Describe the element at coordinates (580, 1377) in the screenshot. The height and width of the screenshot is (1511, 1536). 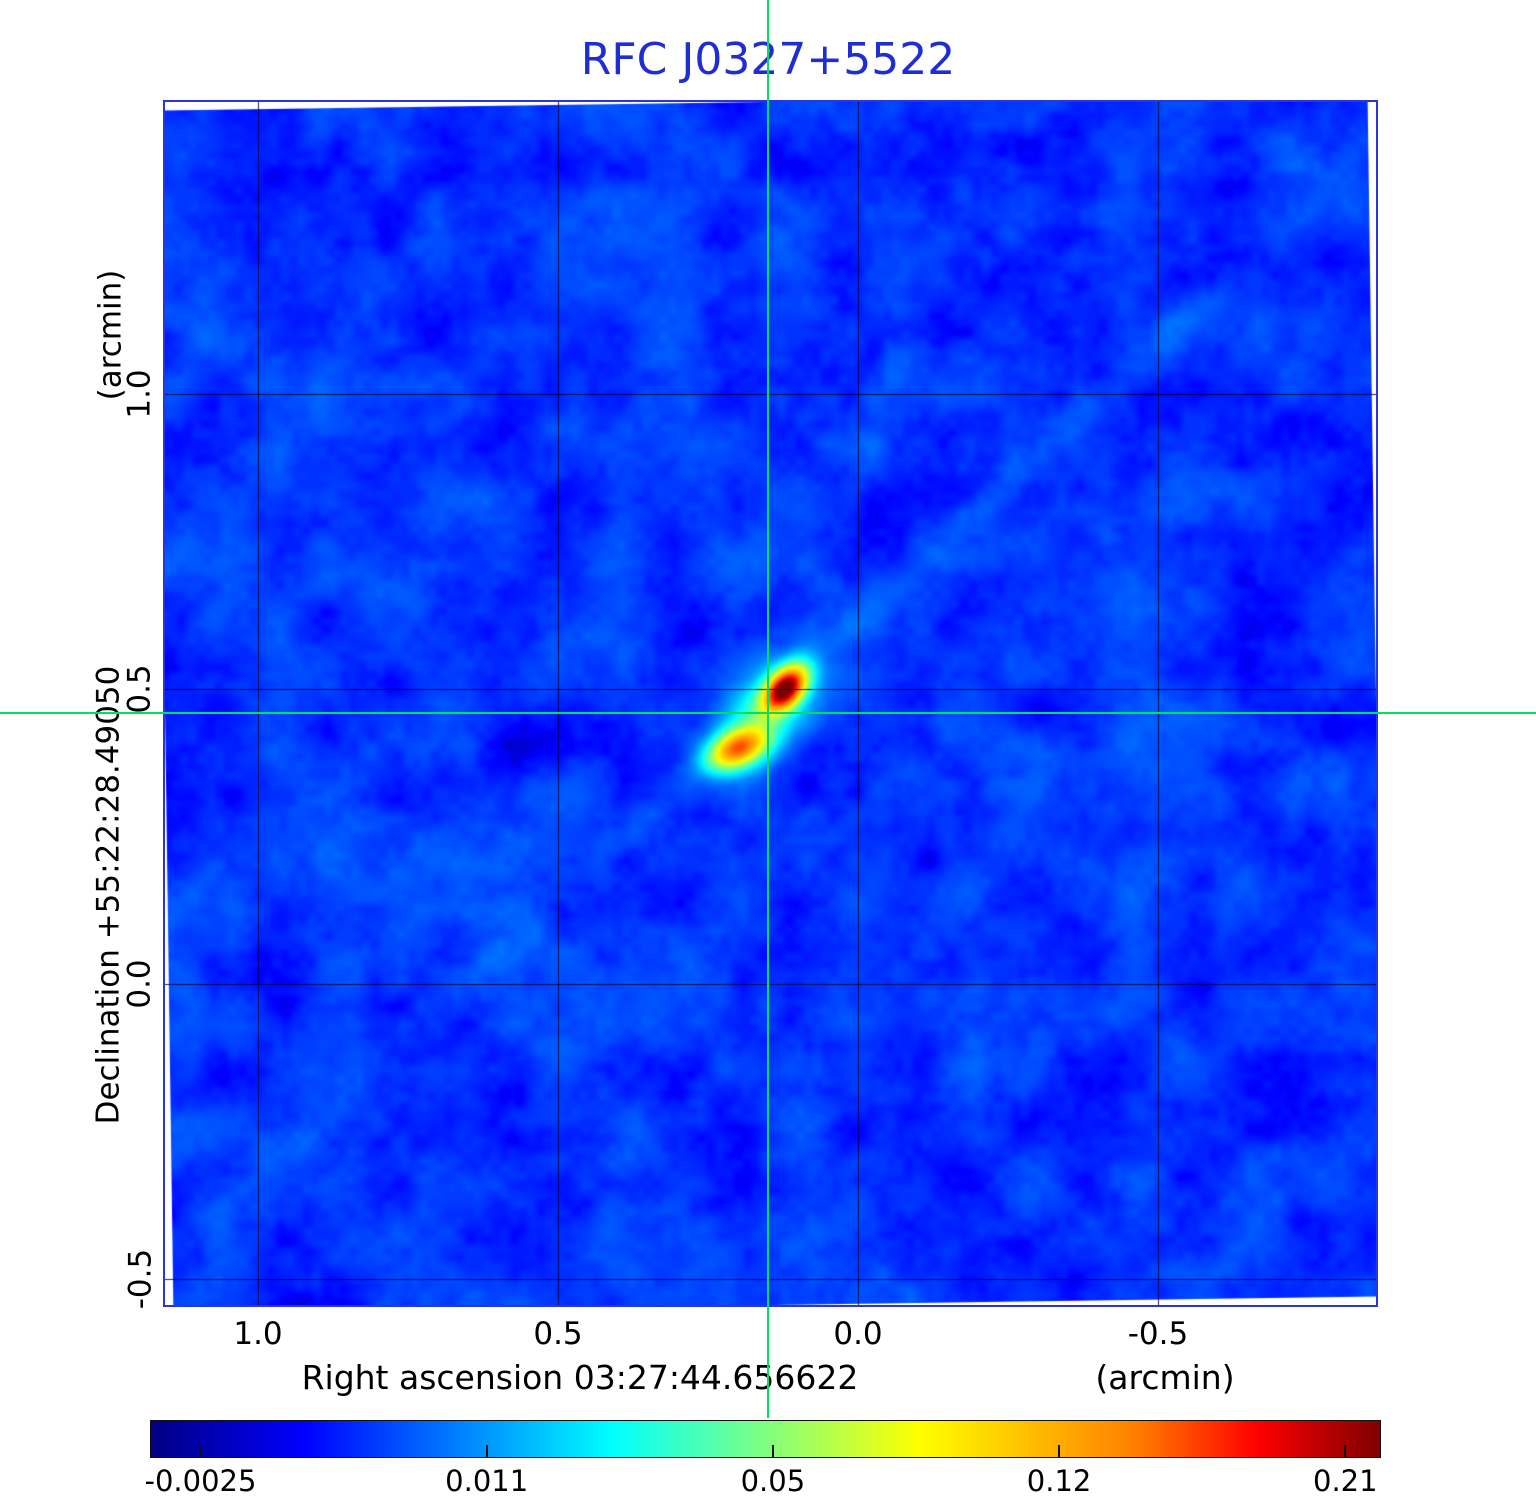
I see `x-axis-label: Right ascension 03:27:44.656622` at that location.